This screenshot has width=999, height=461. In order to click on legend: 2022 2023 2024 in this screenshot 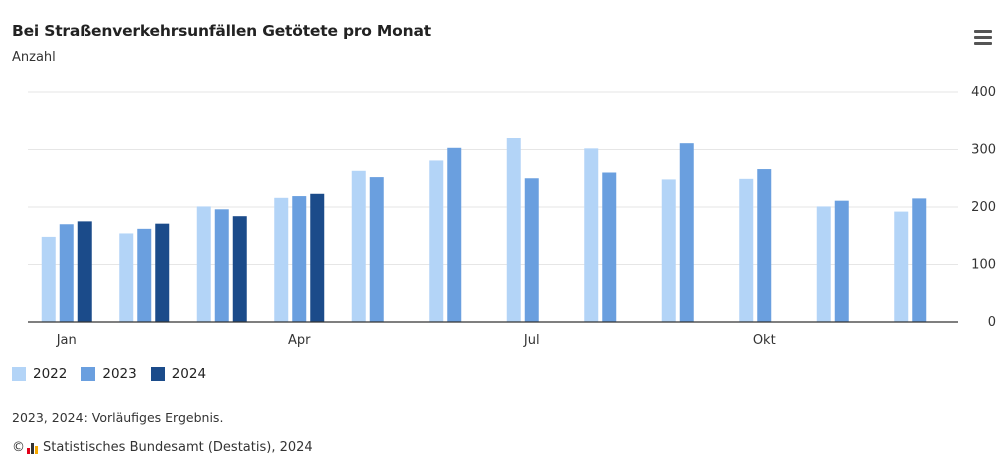, I will do `click(109, 374)`.